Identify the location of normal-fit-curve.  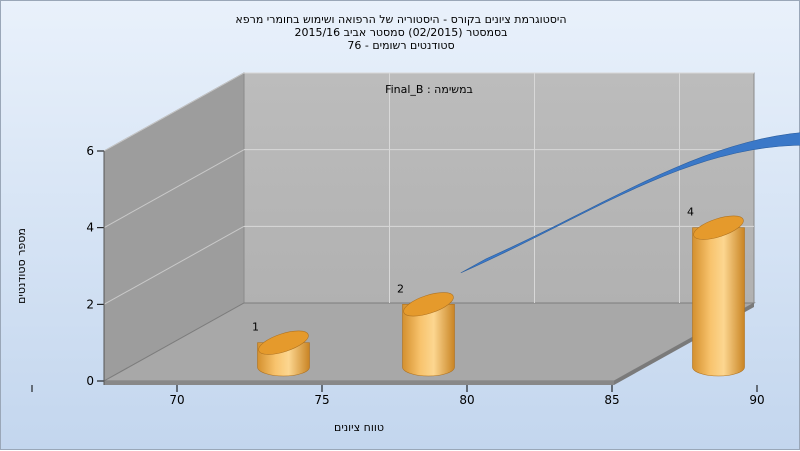
(630, 203).